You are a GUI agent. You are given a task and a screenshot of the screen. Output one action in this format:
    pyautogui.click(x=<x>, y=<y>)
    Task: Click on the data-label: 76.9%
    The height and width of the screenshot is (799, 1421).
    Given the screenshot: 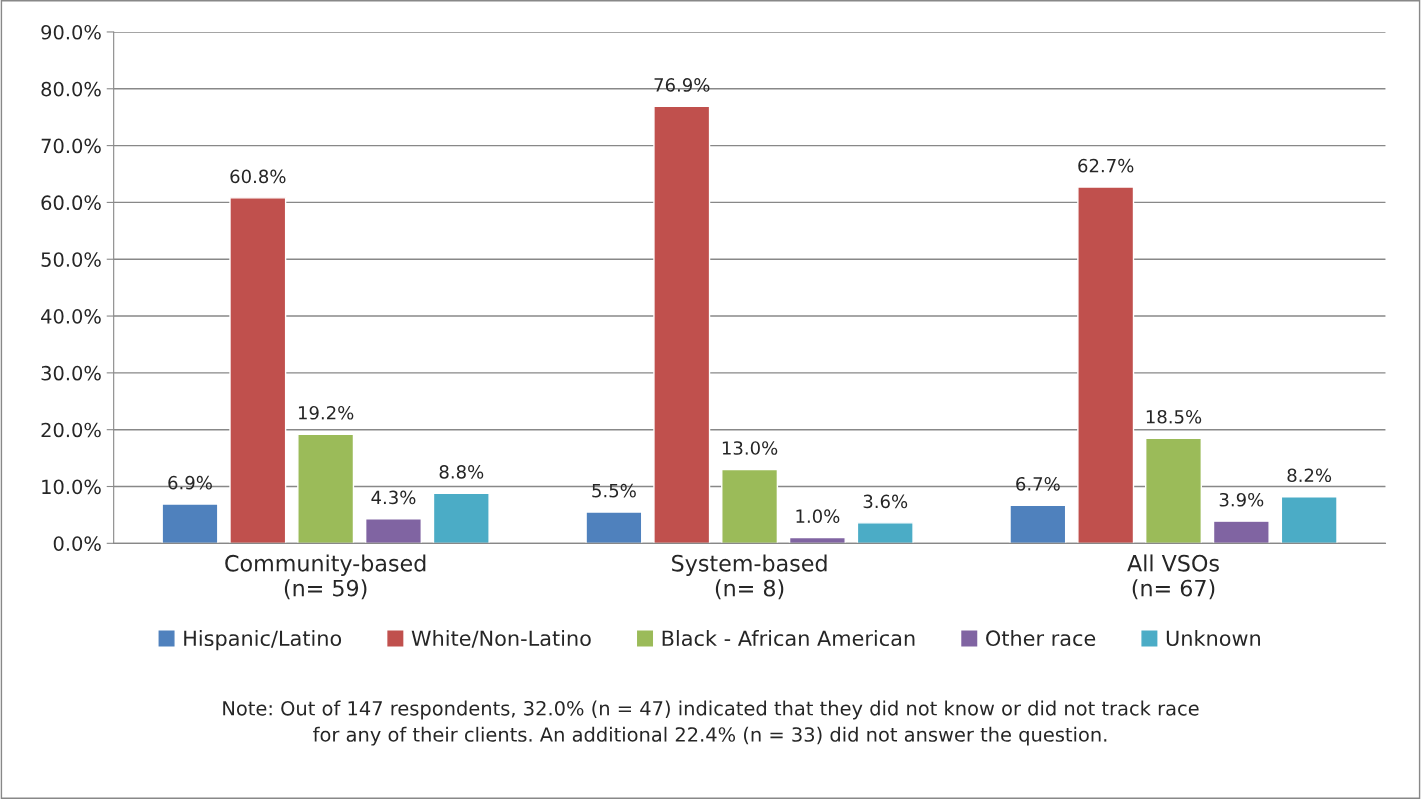 What is the action you would take?
    pyautogui.click(x=682, y=85)
    